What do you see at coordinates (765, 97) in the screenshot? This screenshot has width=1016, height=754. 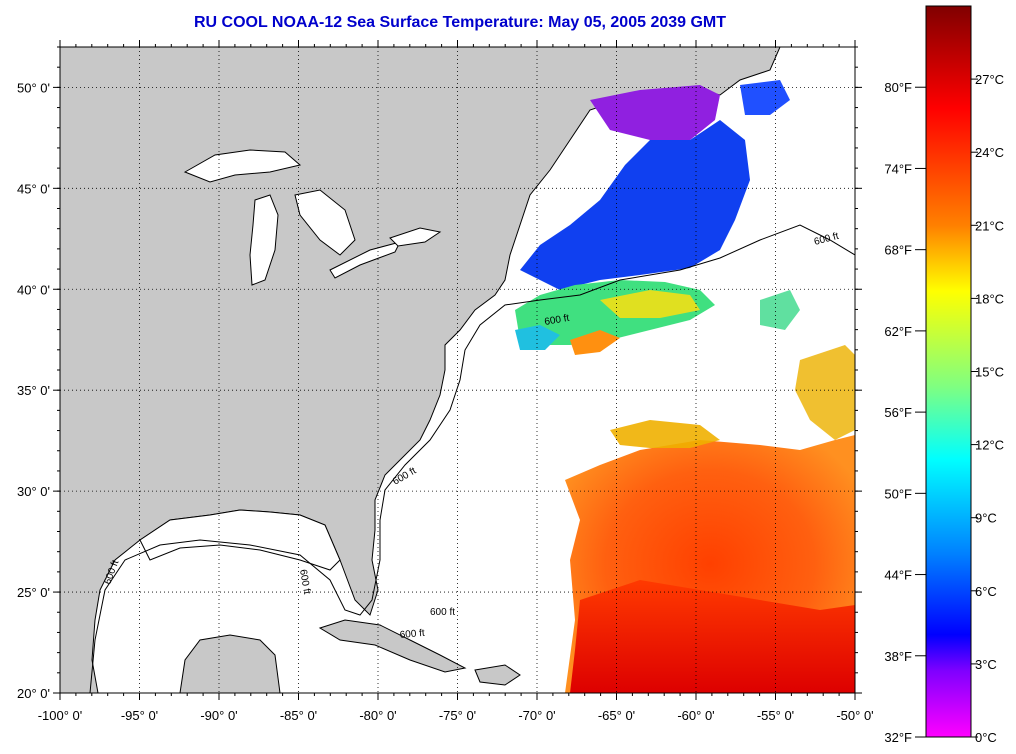 I see `sst-cold-blue-north` at bounding box center [765, 97].